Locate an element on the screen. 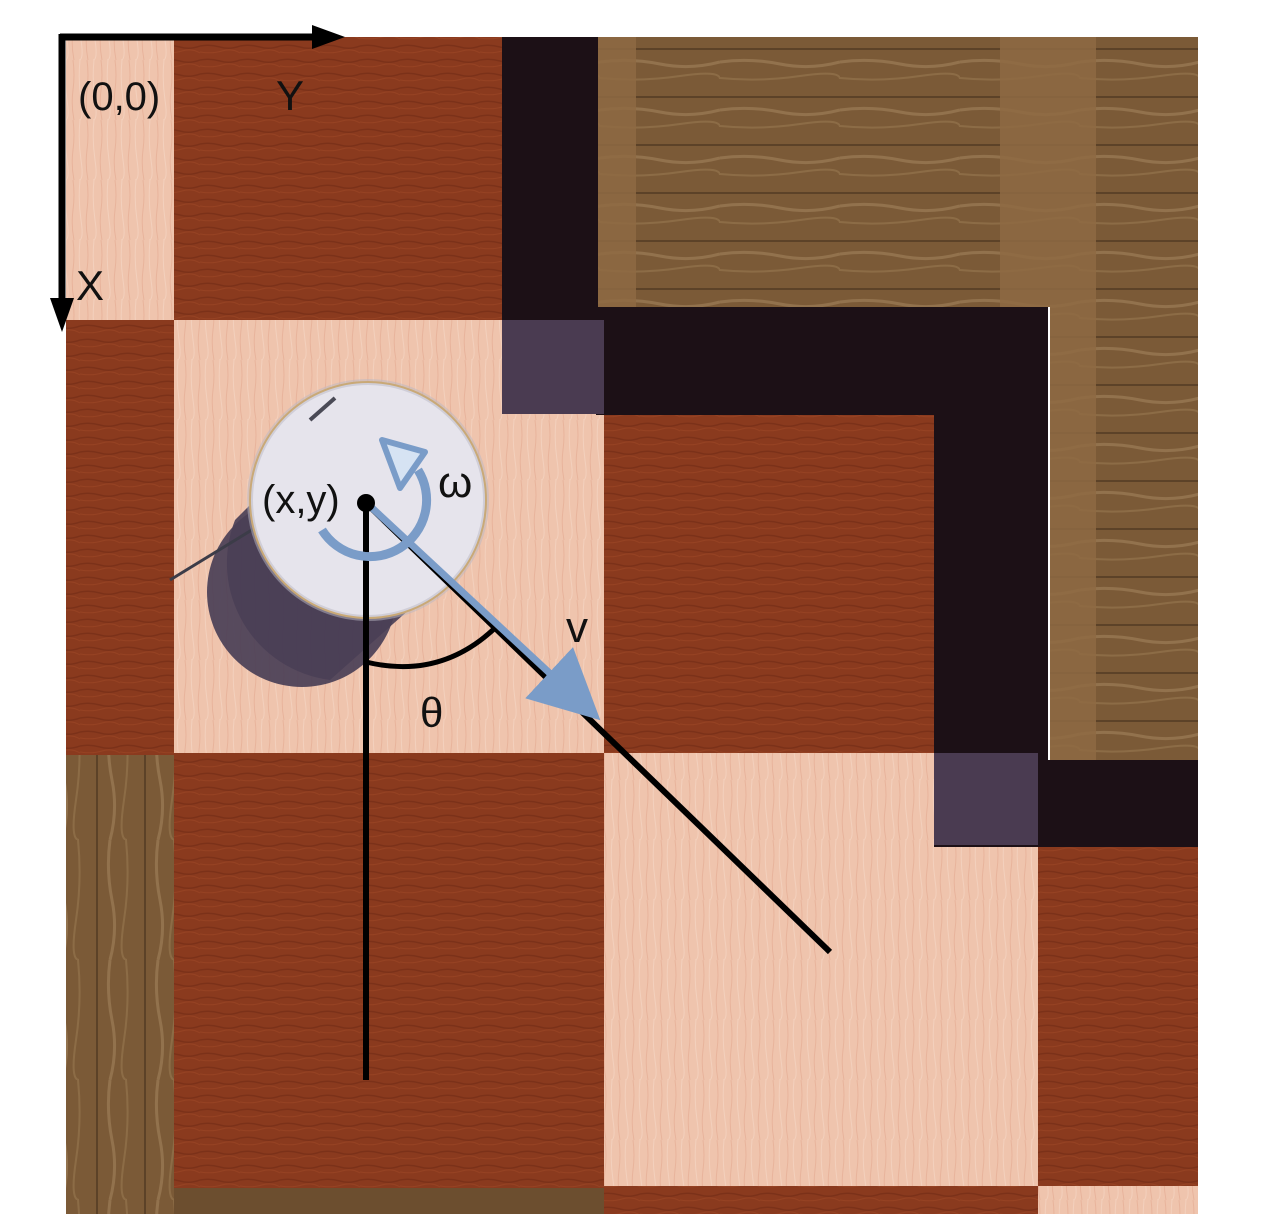 The width and height of the screenshot is (1265, 1214). theta-label: θ is located at coordinates (431, 712).